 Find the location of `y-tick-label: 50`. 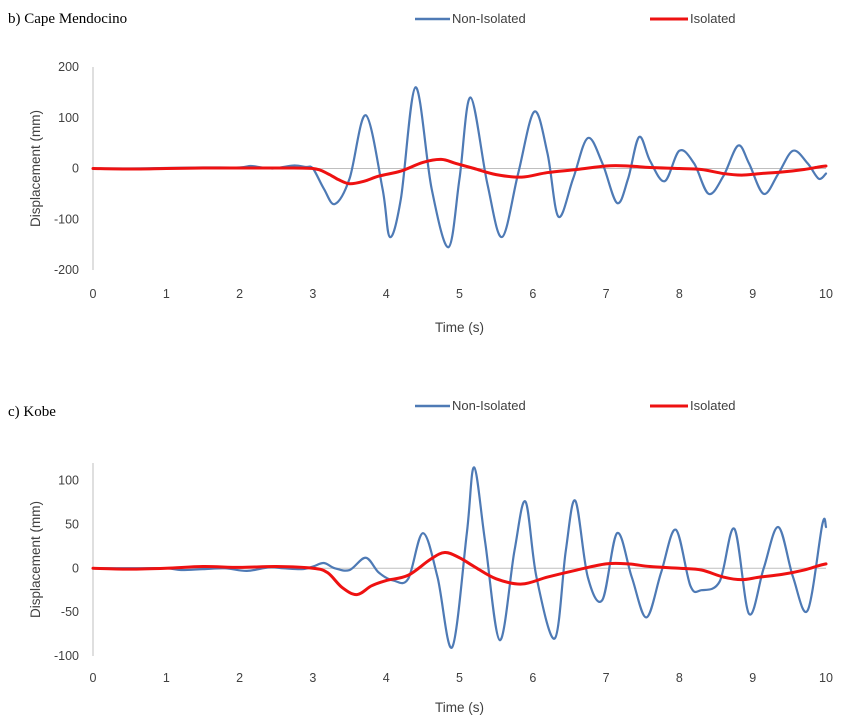

y-tick-label: 50 is located at coordinates (72, 524).